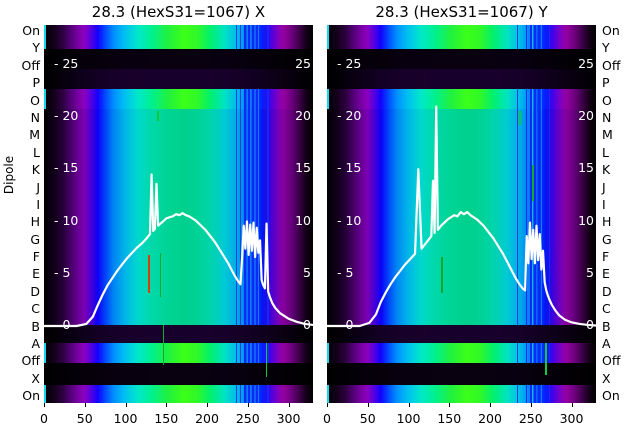 This screenshot has height=440, width=640. I want to click on x-axis-panel-x: 0 50 100 150 200 250 300, so click(176, 418).